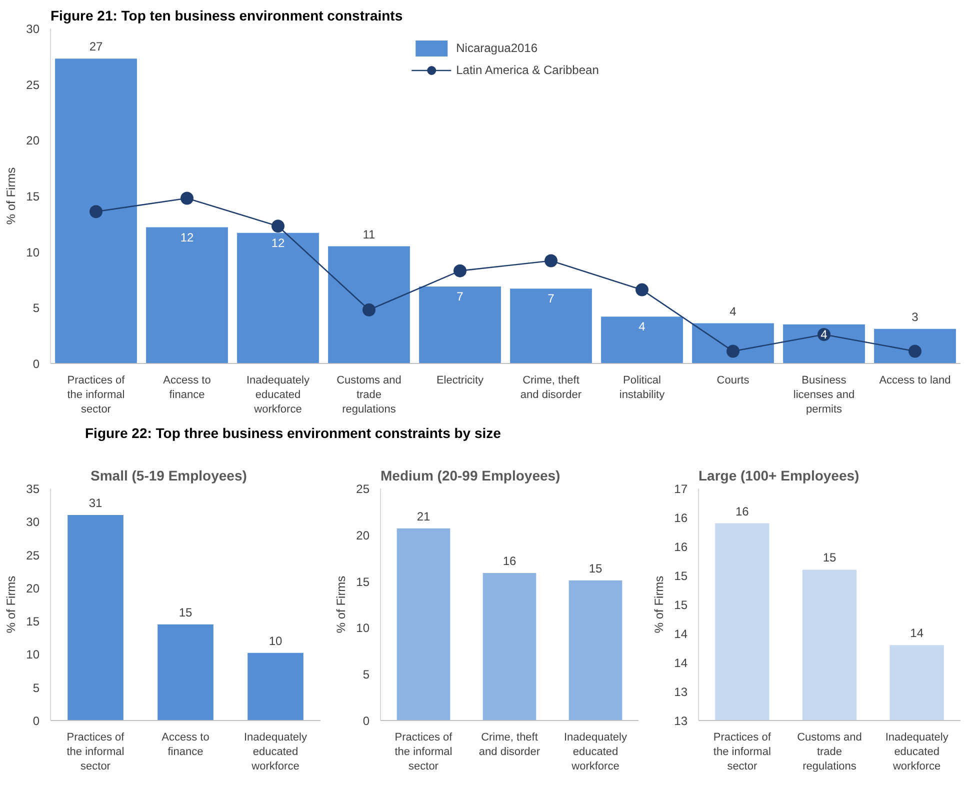 This screenshot has width=978, height=802. What do you see at coordinates (917, 633) in the screenshot?
I see `data-label: 14` at bounding box center [917, 633].